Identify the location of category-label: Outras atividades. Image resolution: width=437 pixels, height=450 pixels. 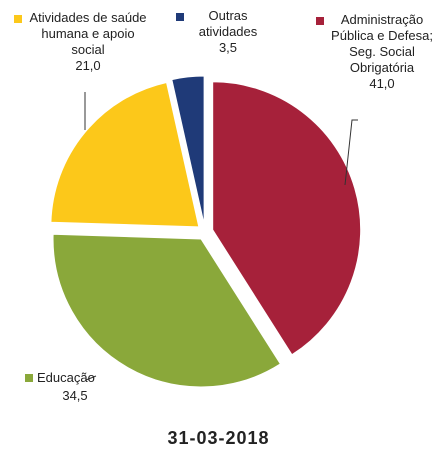
(228, 23).